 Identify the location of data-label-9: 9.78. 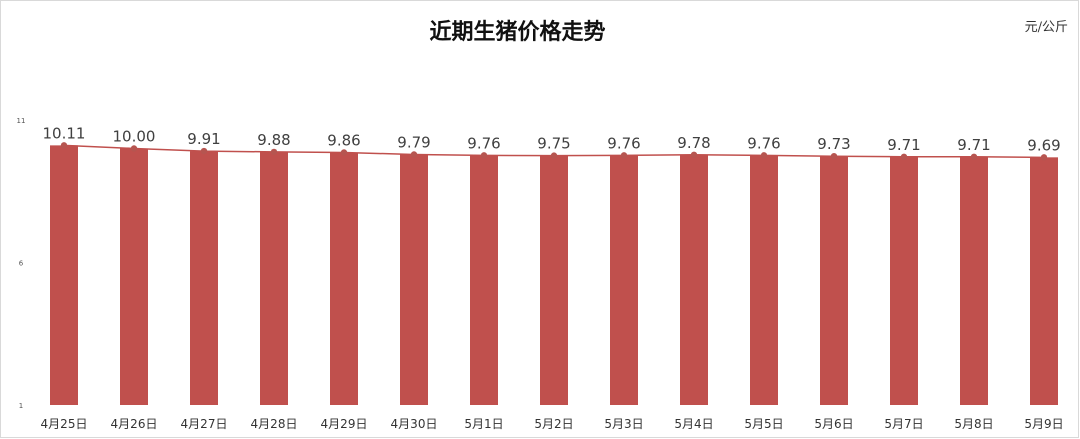
(693, 143).